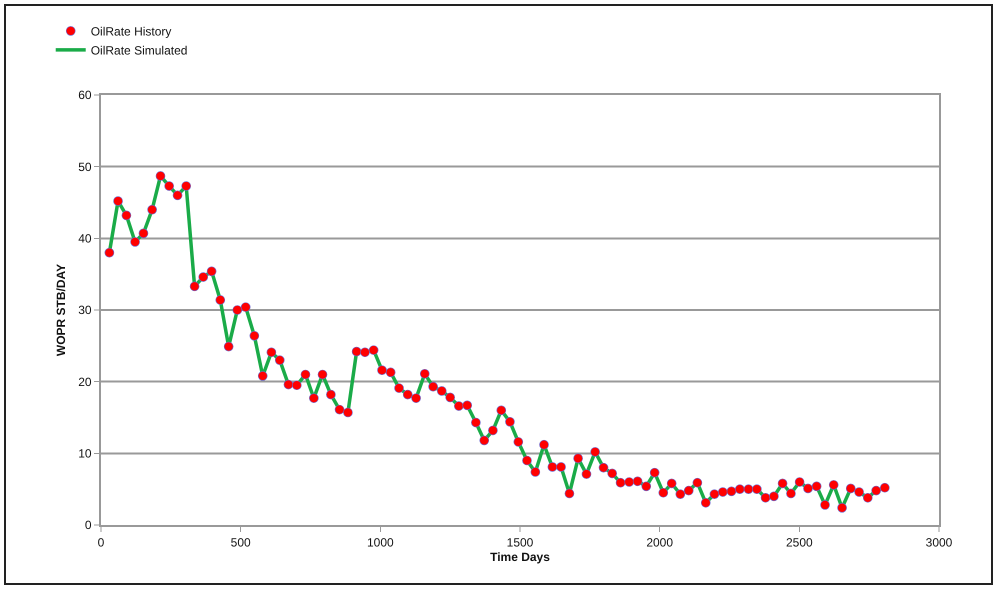 The width and height of the screenshot is (999, 591). I want to click on y-tick-label: 30, so click(85, 310).